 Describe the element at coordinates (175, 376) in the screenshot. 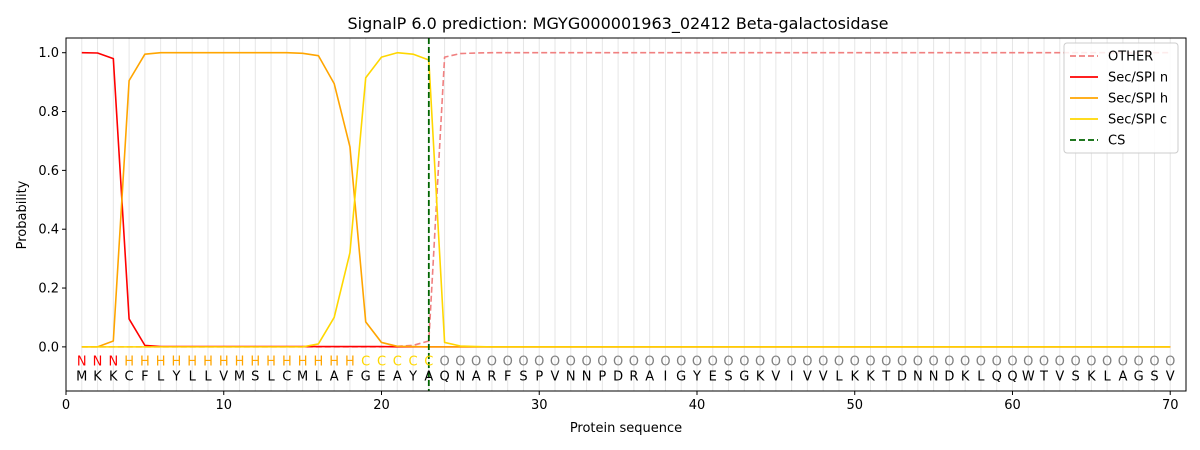

I see `residue-label-7: Y` at that location.